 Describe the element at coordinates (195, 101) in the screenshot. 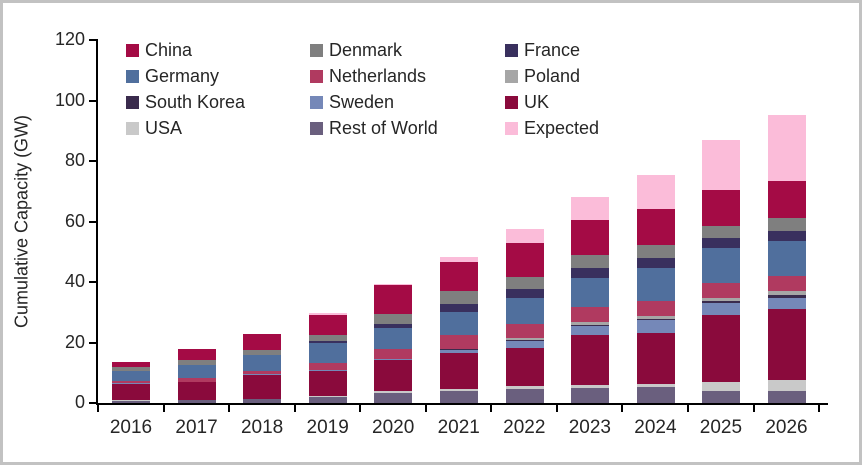

I see `legend-label: South Korea` at that location.